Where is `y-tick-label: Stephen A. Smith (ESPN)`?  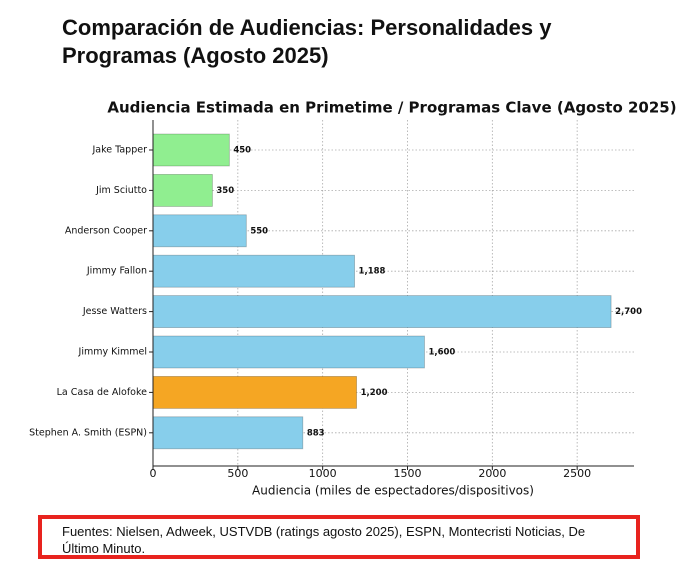
y-tick-label: Stephen A. Smith (ESPN) is located at coordinates (88, 432).